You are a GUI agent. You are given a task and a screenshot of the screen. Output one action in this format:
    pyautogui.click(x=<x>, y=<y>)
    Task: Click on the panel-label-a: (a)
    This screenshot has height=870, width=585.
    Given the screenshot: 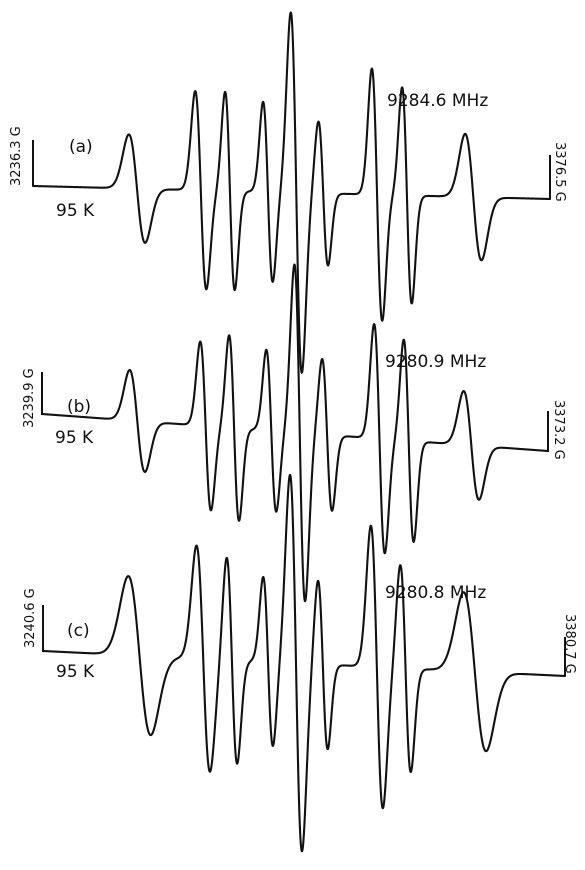 What is the action you would take?
    pyautogui.click(x=81, y=147)
    